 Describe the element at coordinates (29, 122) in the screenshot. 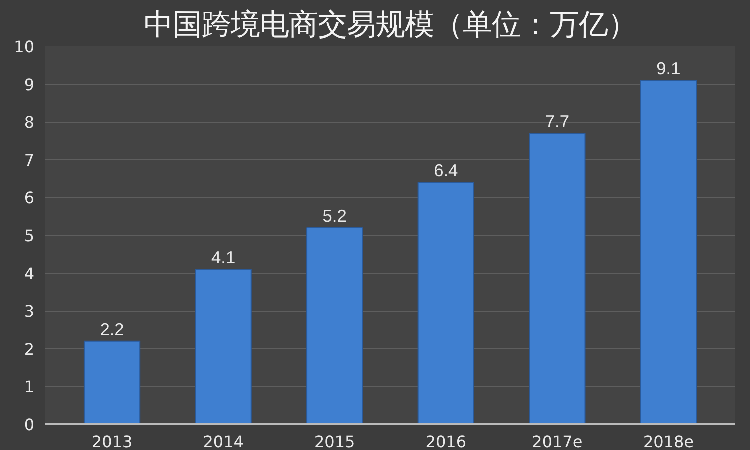

I see `y-tick-label: 8` at that location.